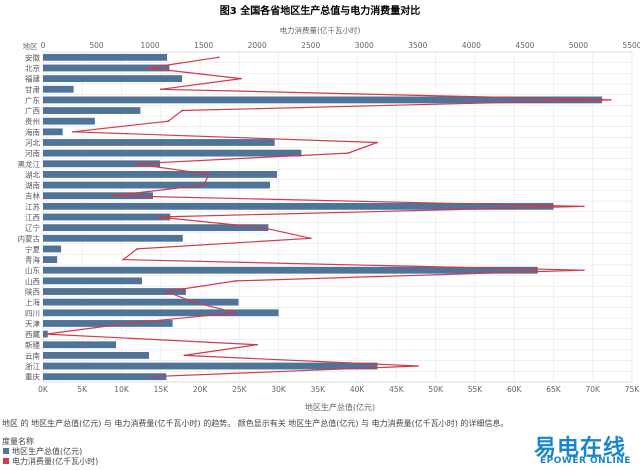 The height and width of the screenshot is (470, 640). I want to click on bottom-tick-label: 35K, so click(319, 389).